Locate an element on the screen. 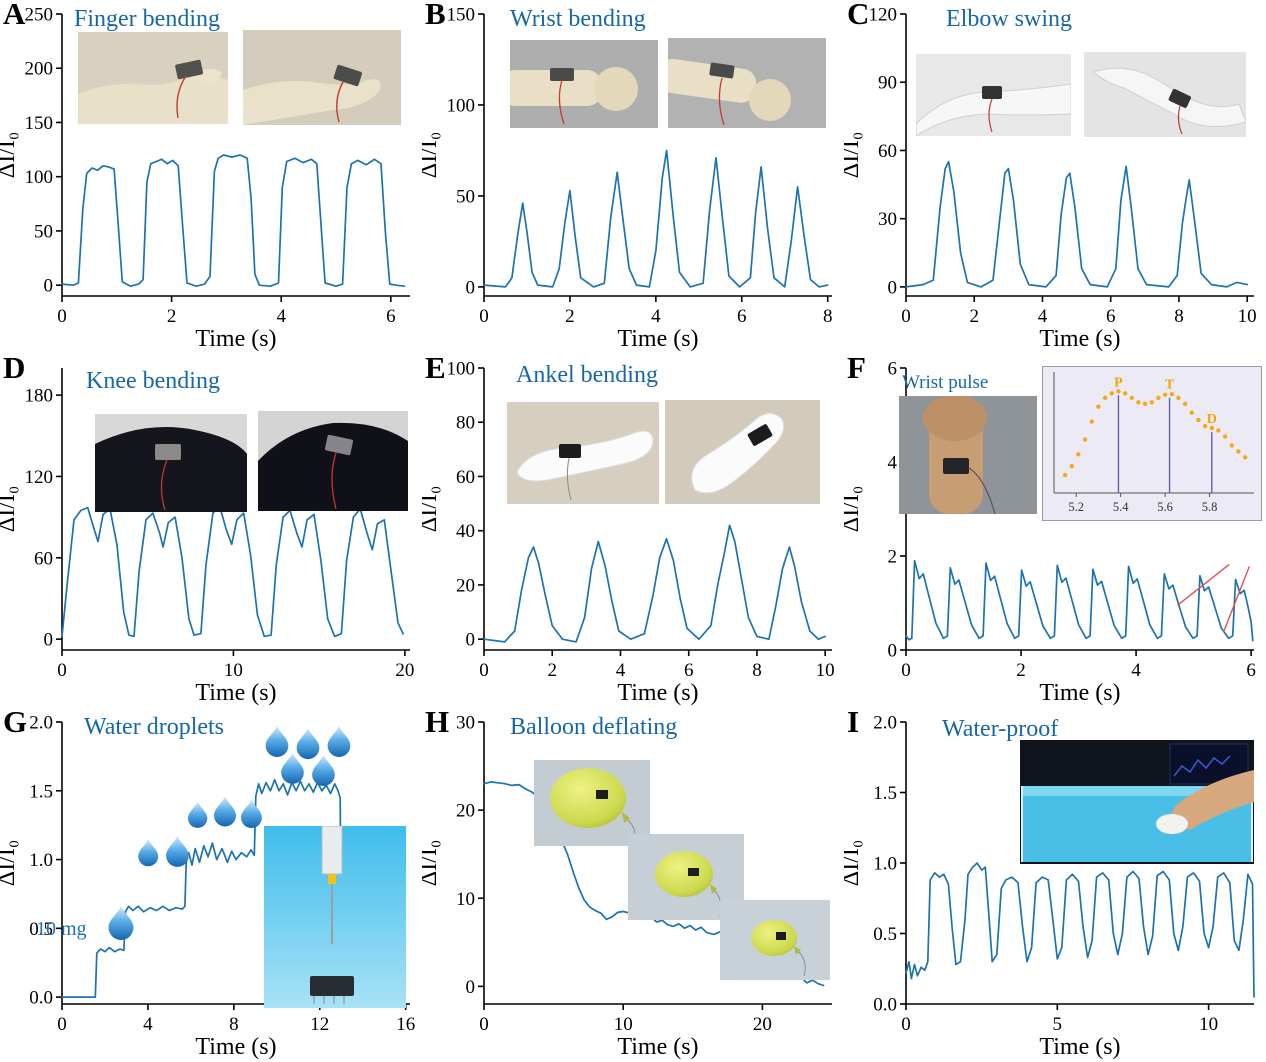 This screenshot has width=1266, height=1062. inset-x-tick-label: 5.8 is located at coordinates (1210, 507).